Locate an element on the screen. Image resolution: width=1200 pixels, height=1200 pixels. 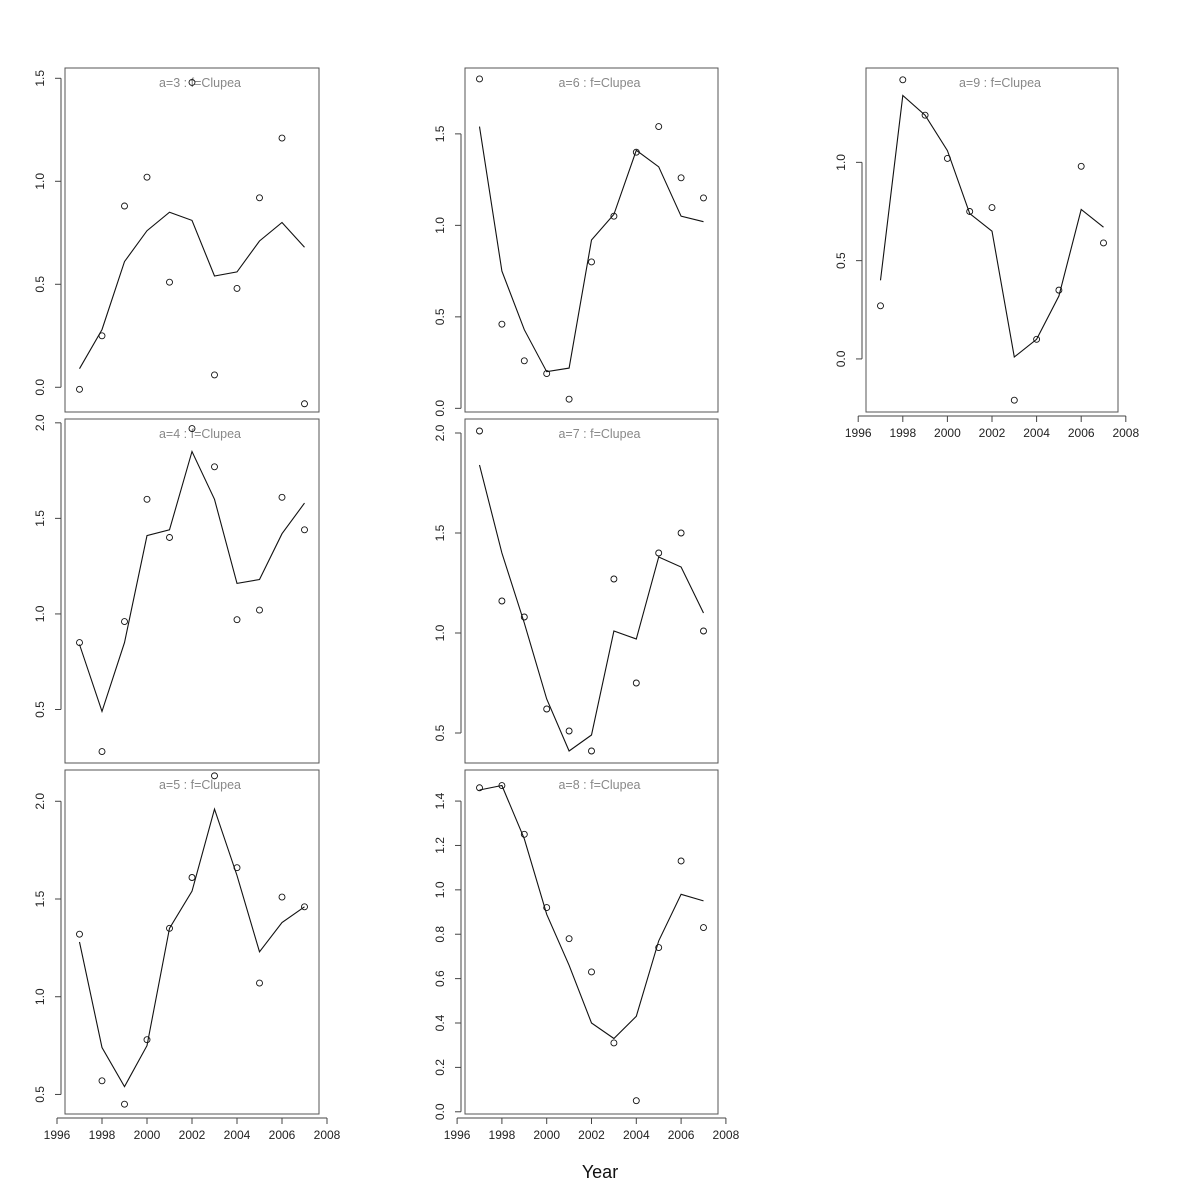
y-axis: 0.0 0.5 1.0 is located at coordinates (848, 260).